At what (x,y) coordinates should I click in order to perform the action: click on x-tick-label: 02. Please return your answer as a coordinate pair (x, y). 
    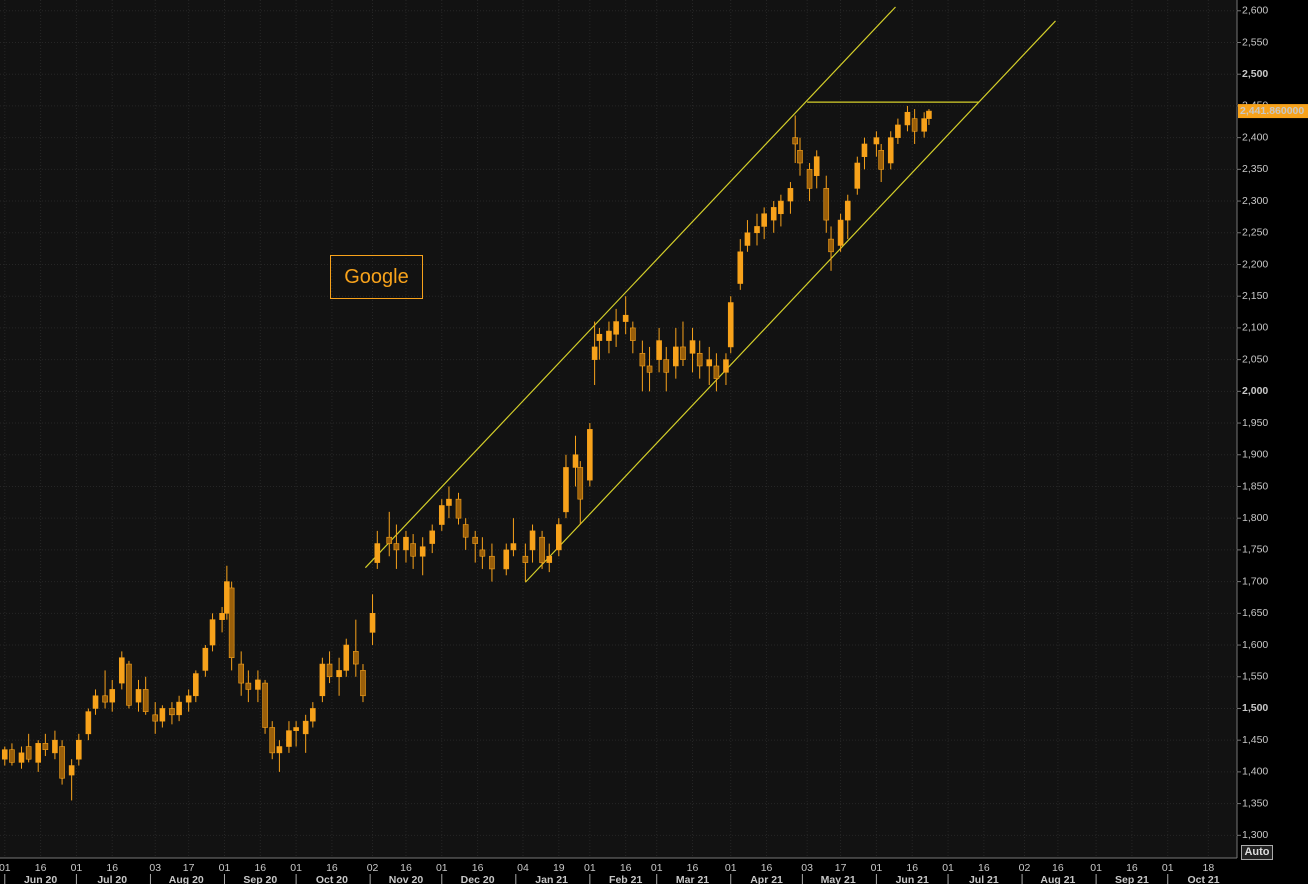
    Looking at the image, I should click on (373, 868).